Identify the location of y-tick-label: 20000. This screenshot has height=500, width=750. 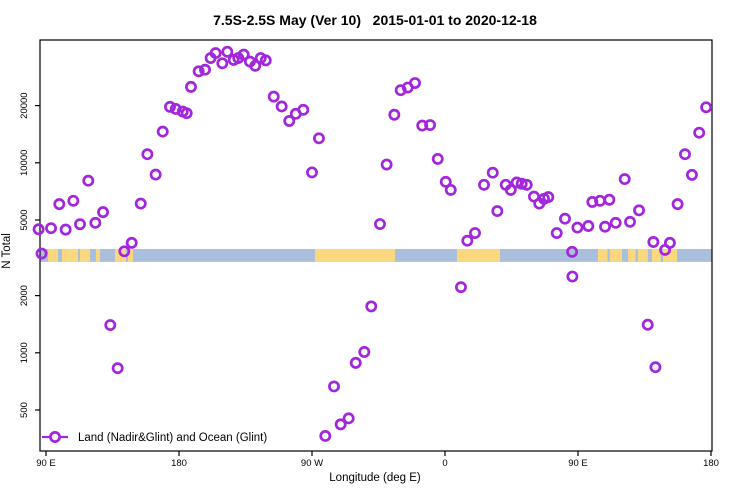
(24, 105).